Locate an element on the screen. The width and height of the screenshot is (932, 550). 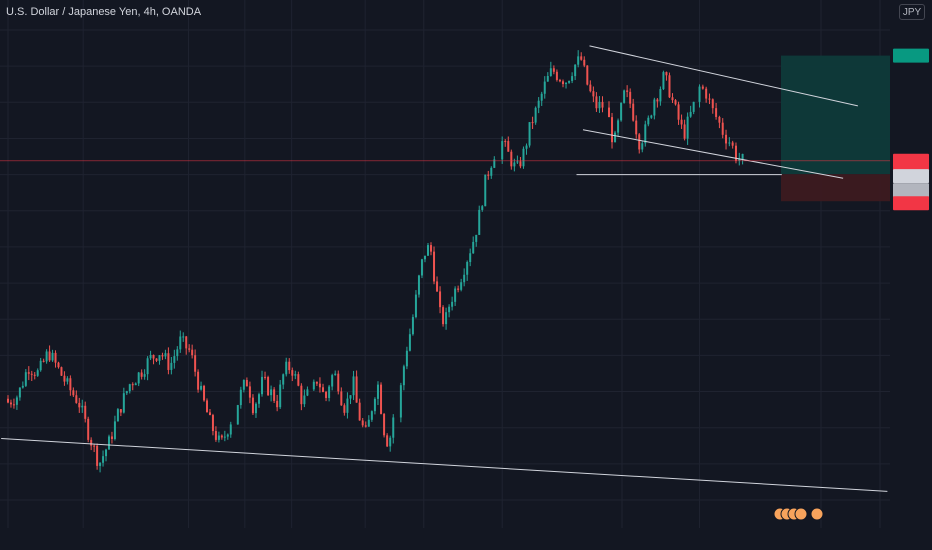
stop-price-label-bg is located at coordinates (911, 203).